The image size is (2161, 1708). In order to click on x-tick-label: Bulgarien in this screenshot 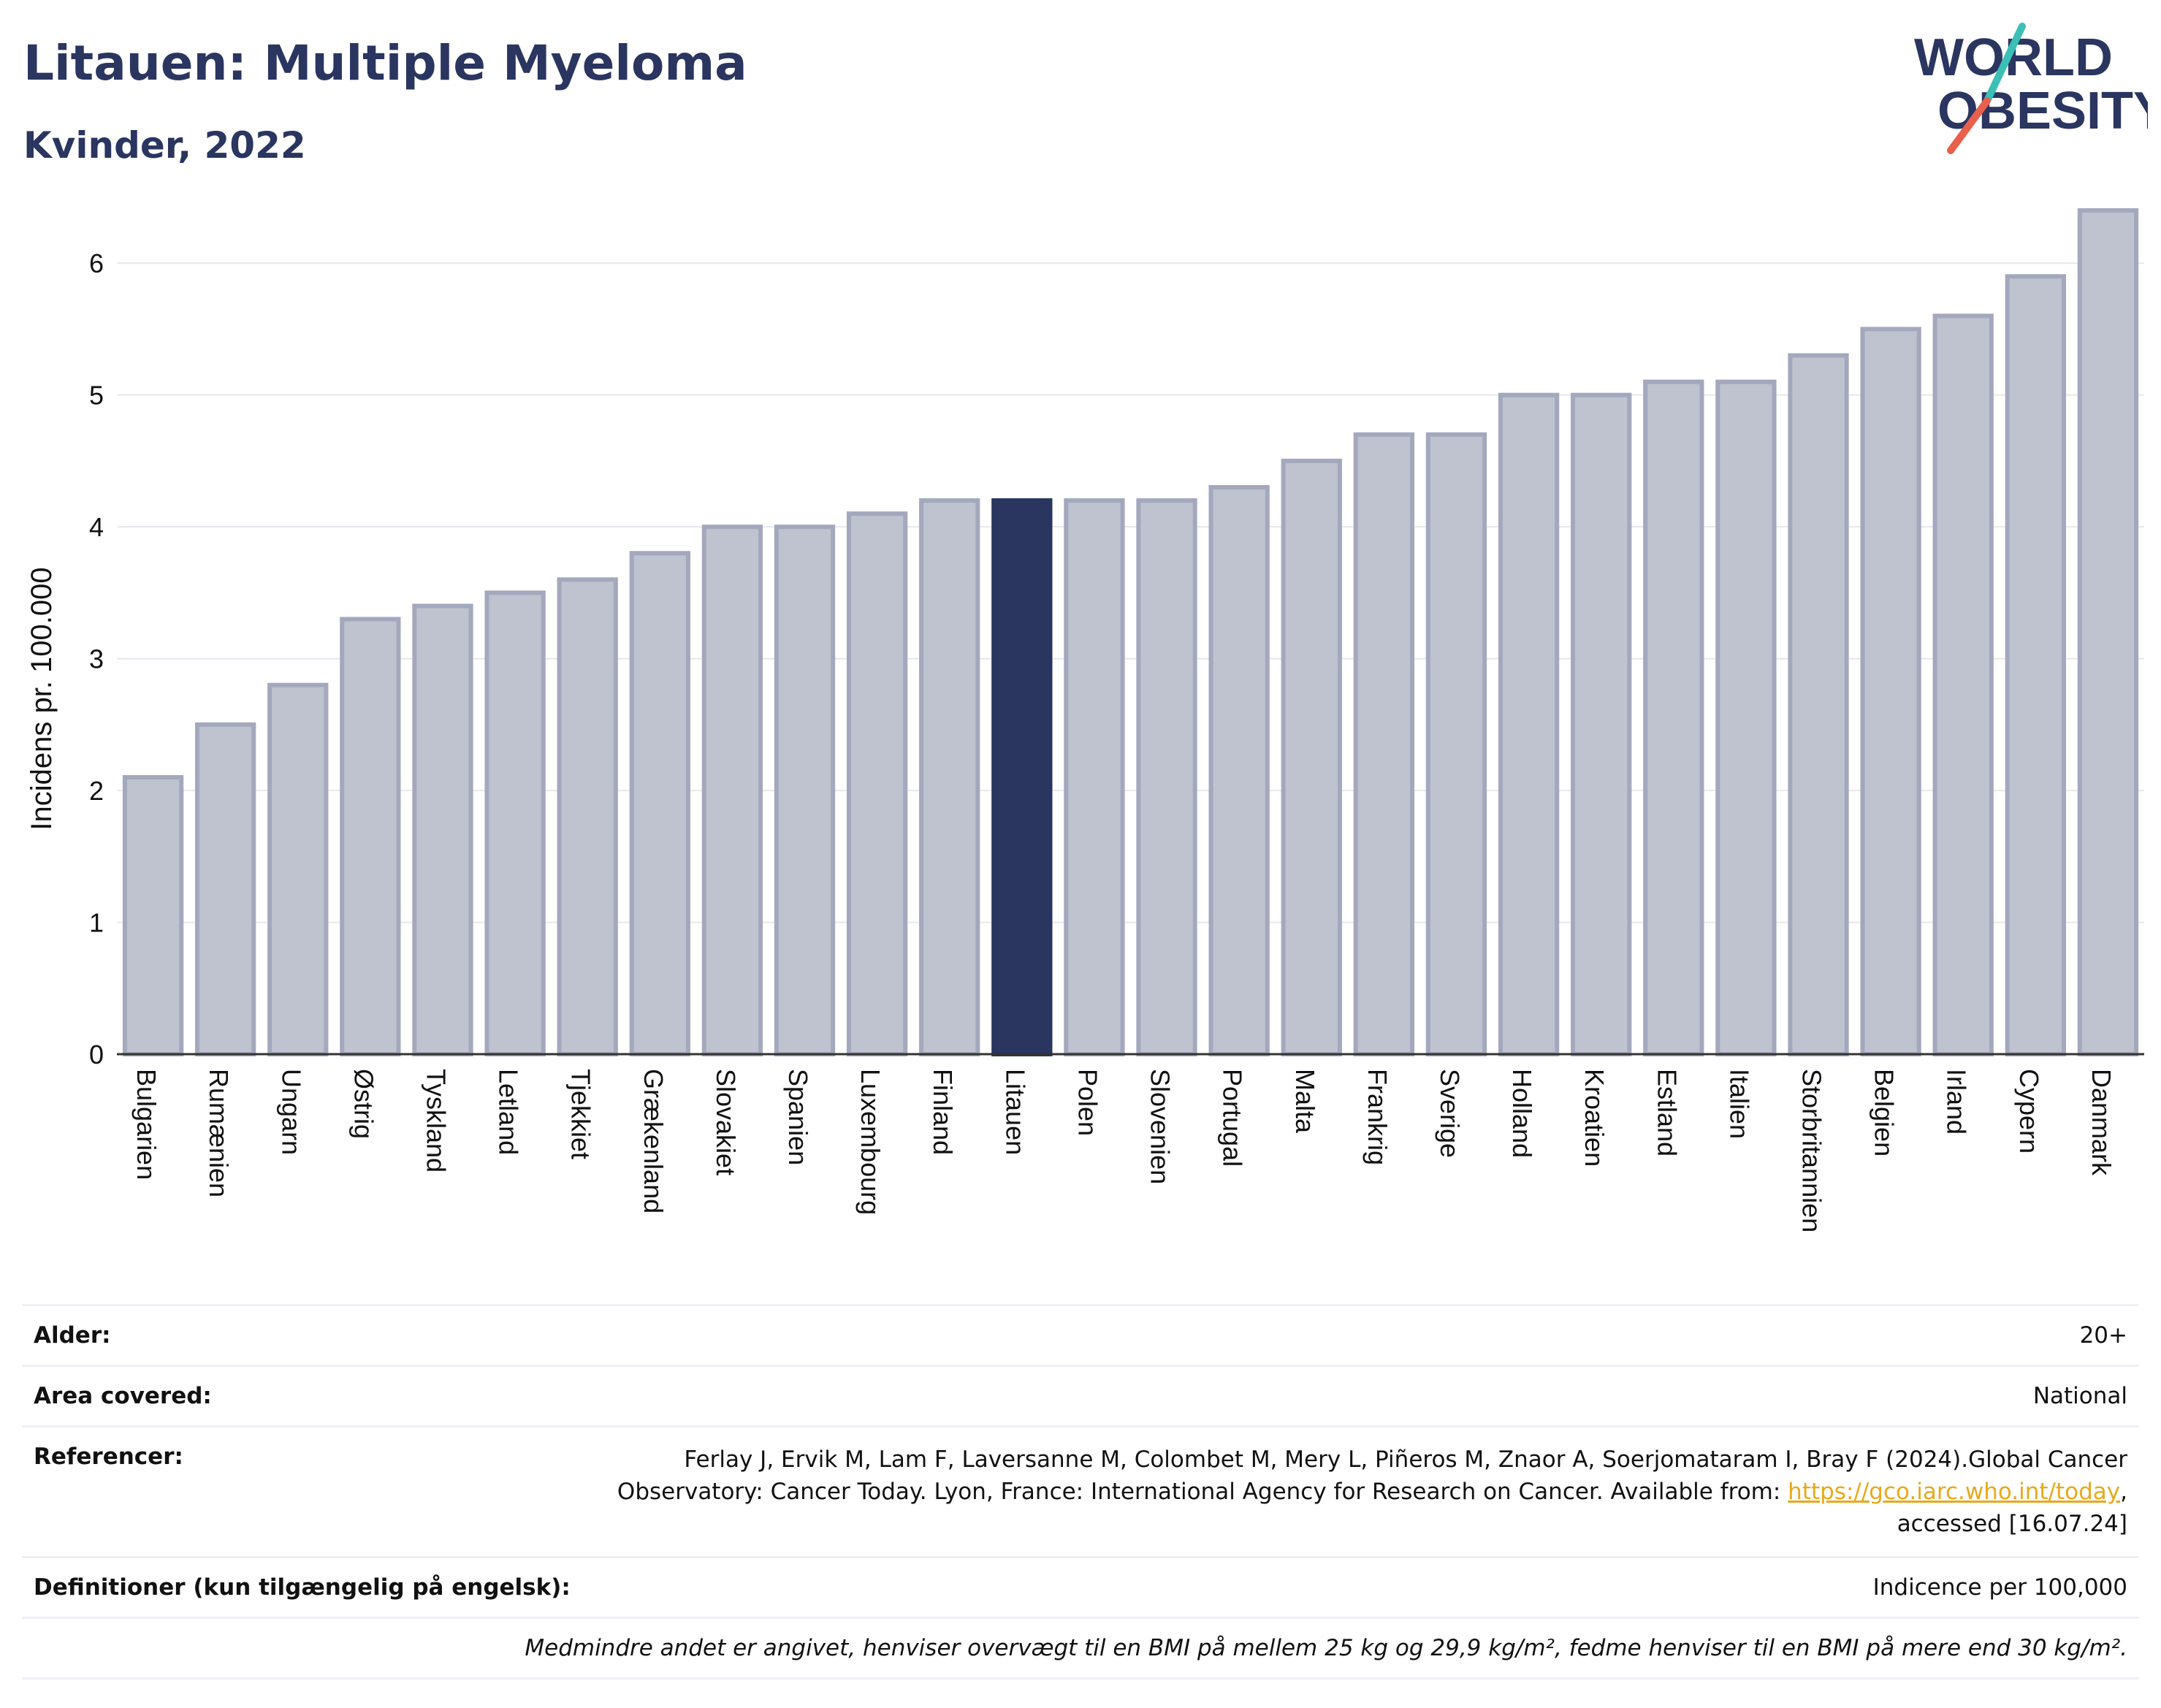, I will do `click(147, 1124)`.